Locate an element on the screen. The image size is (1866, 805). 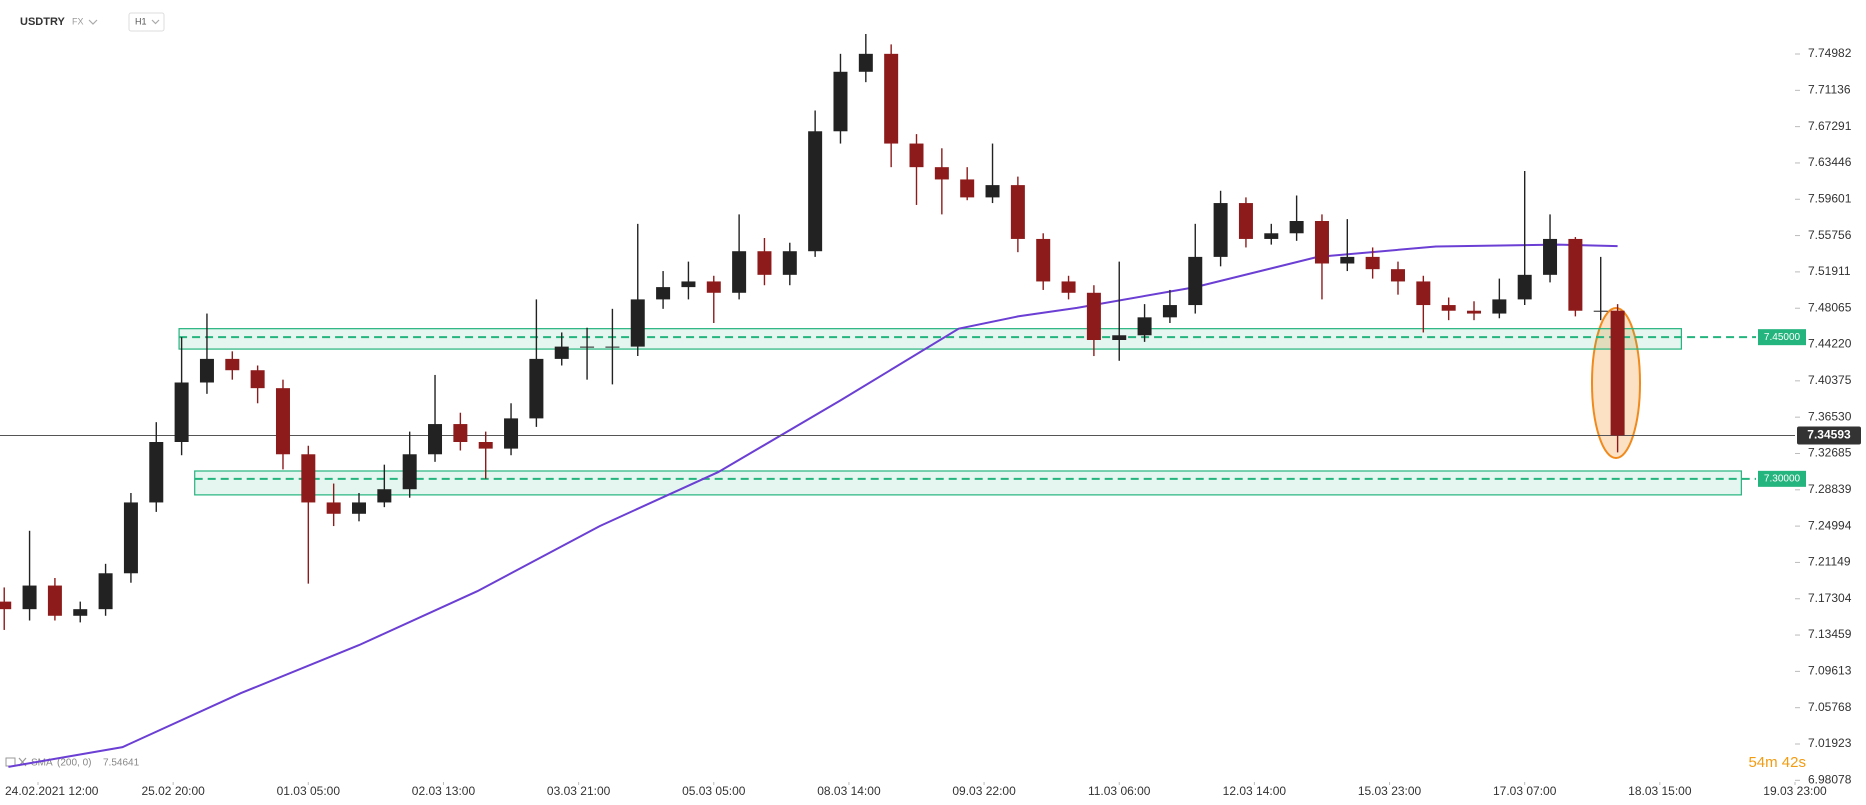
y-tick-label: 7.63446 is located at coordinates (1830, 162).